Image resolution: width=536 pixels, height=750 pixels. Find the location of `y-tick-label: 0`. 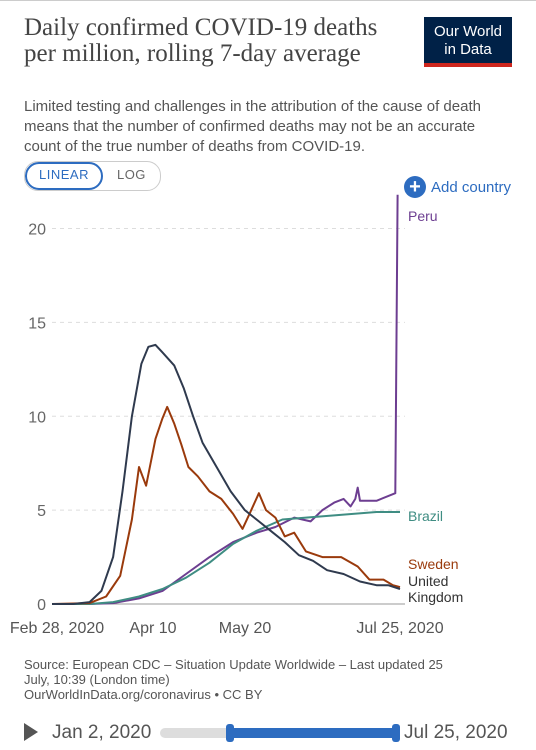

y-tick-label: 0 is located at coordinates (41, 605).